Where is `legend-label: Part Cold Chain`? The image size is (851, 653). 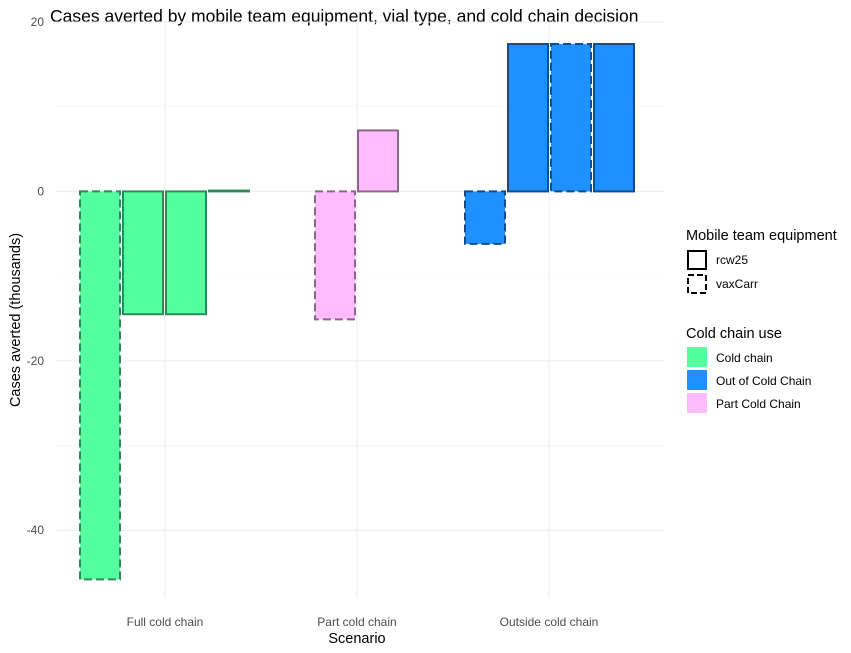 legend-label: Part Cold Chain is located at coordinates (758, 404).